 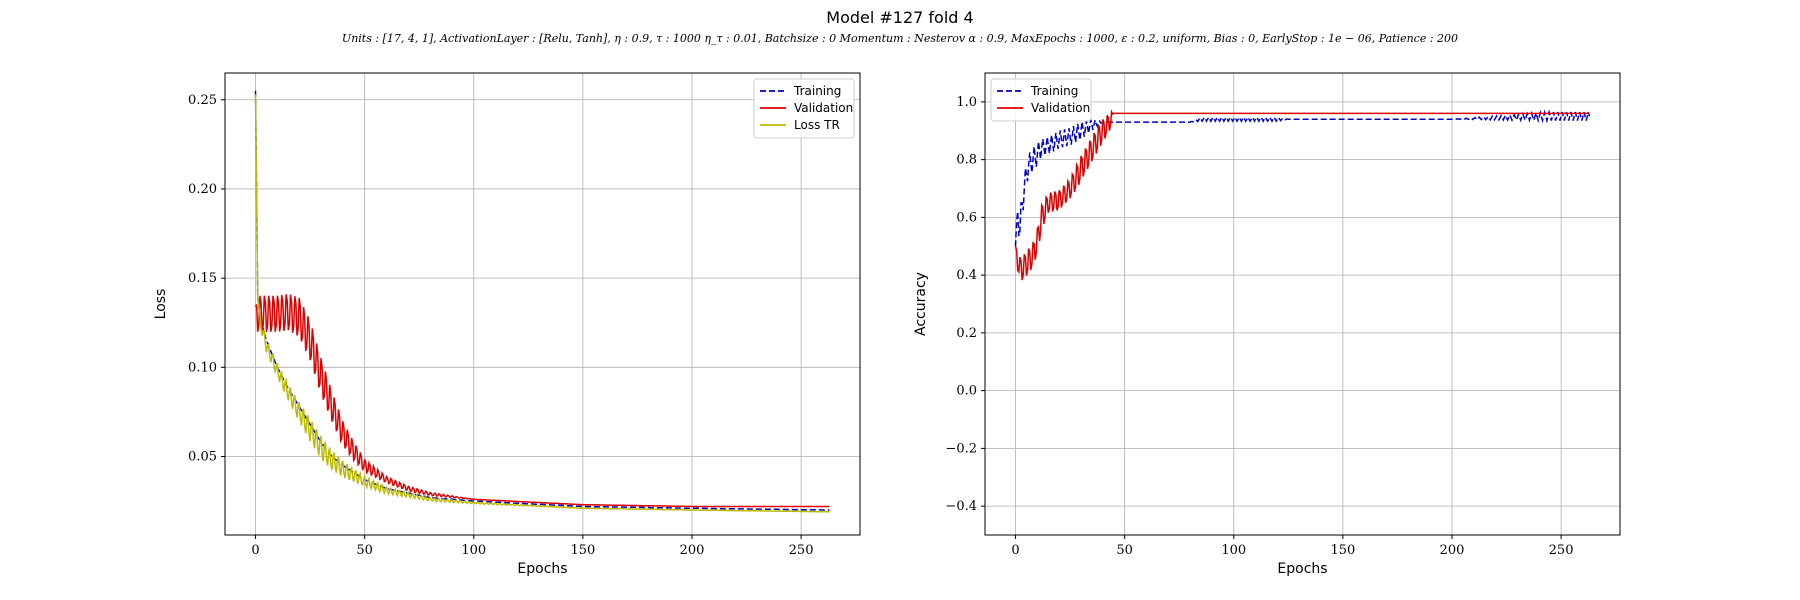 I want to click on legend-label: Loss TR, so click(x=817, y=125).